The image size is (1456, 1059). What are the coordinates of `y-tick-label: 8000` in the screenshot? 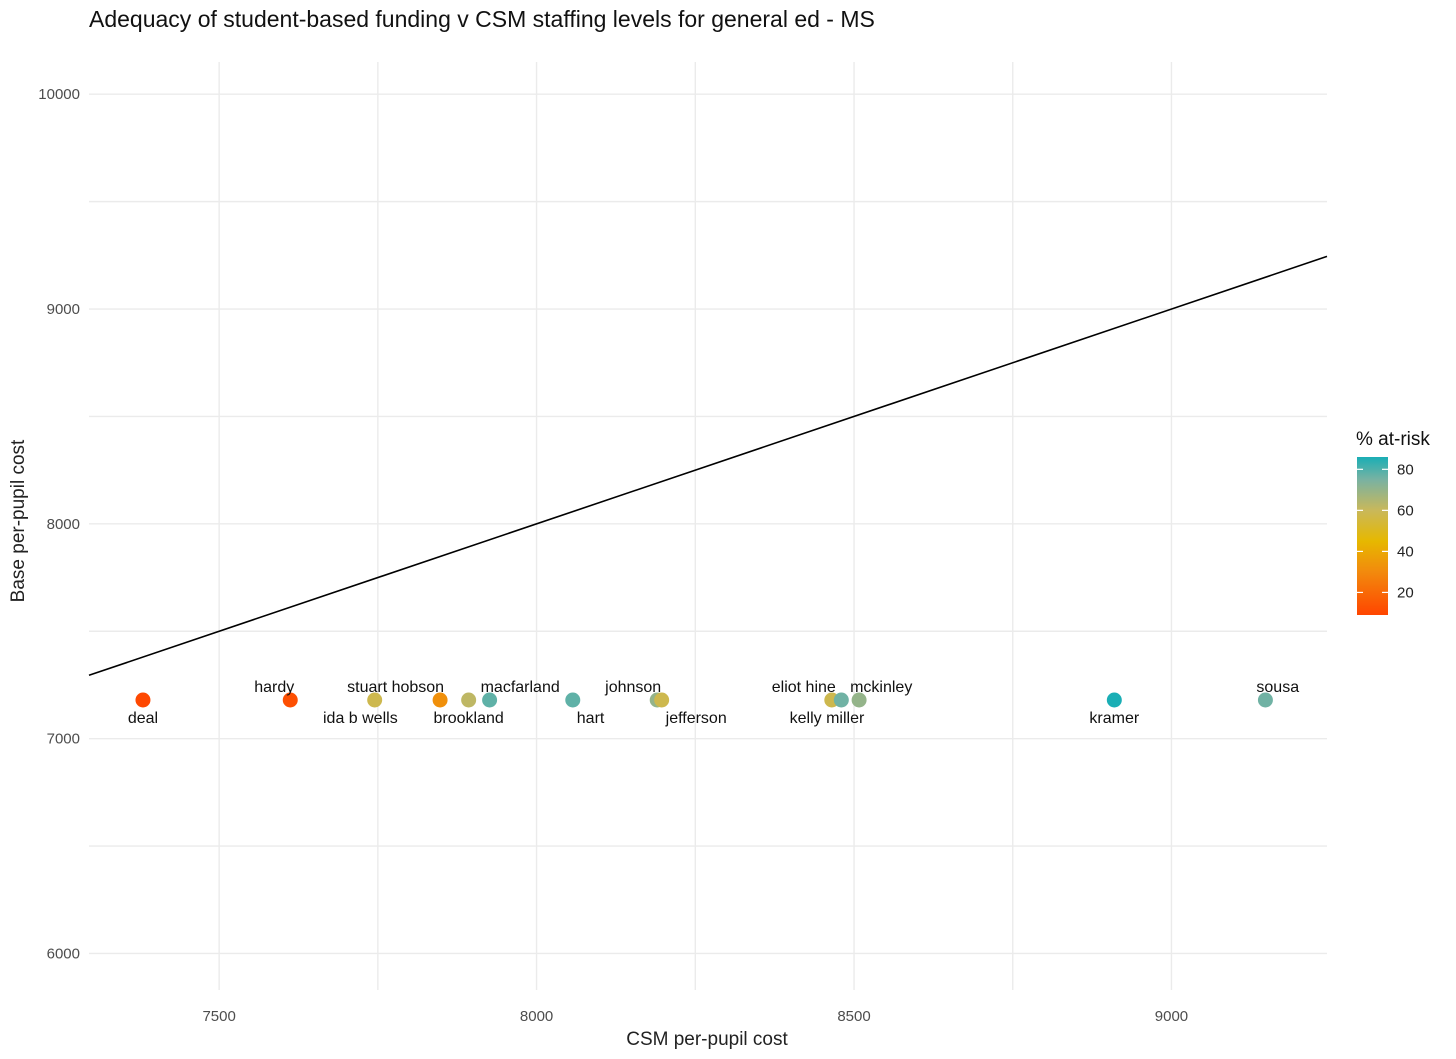 It's located at (63, 524).